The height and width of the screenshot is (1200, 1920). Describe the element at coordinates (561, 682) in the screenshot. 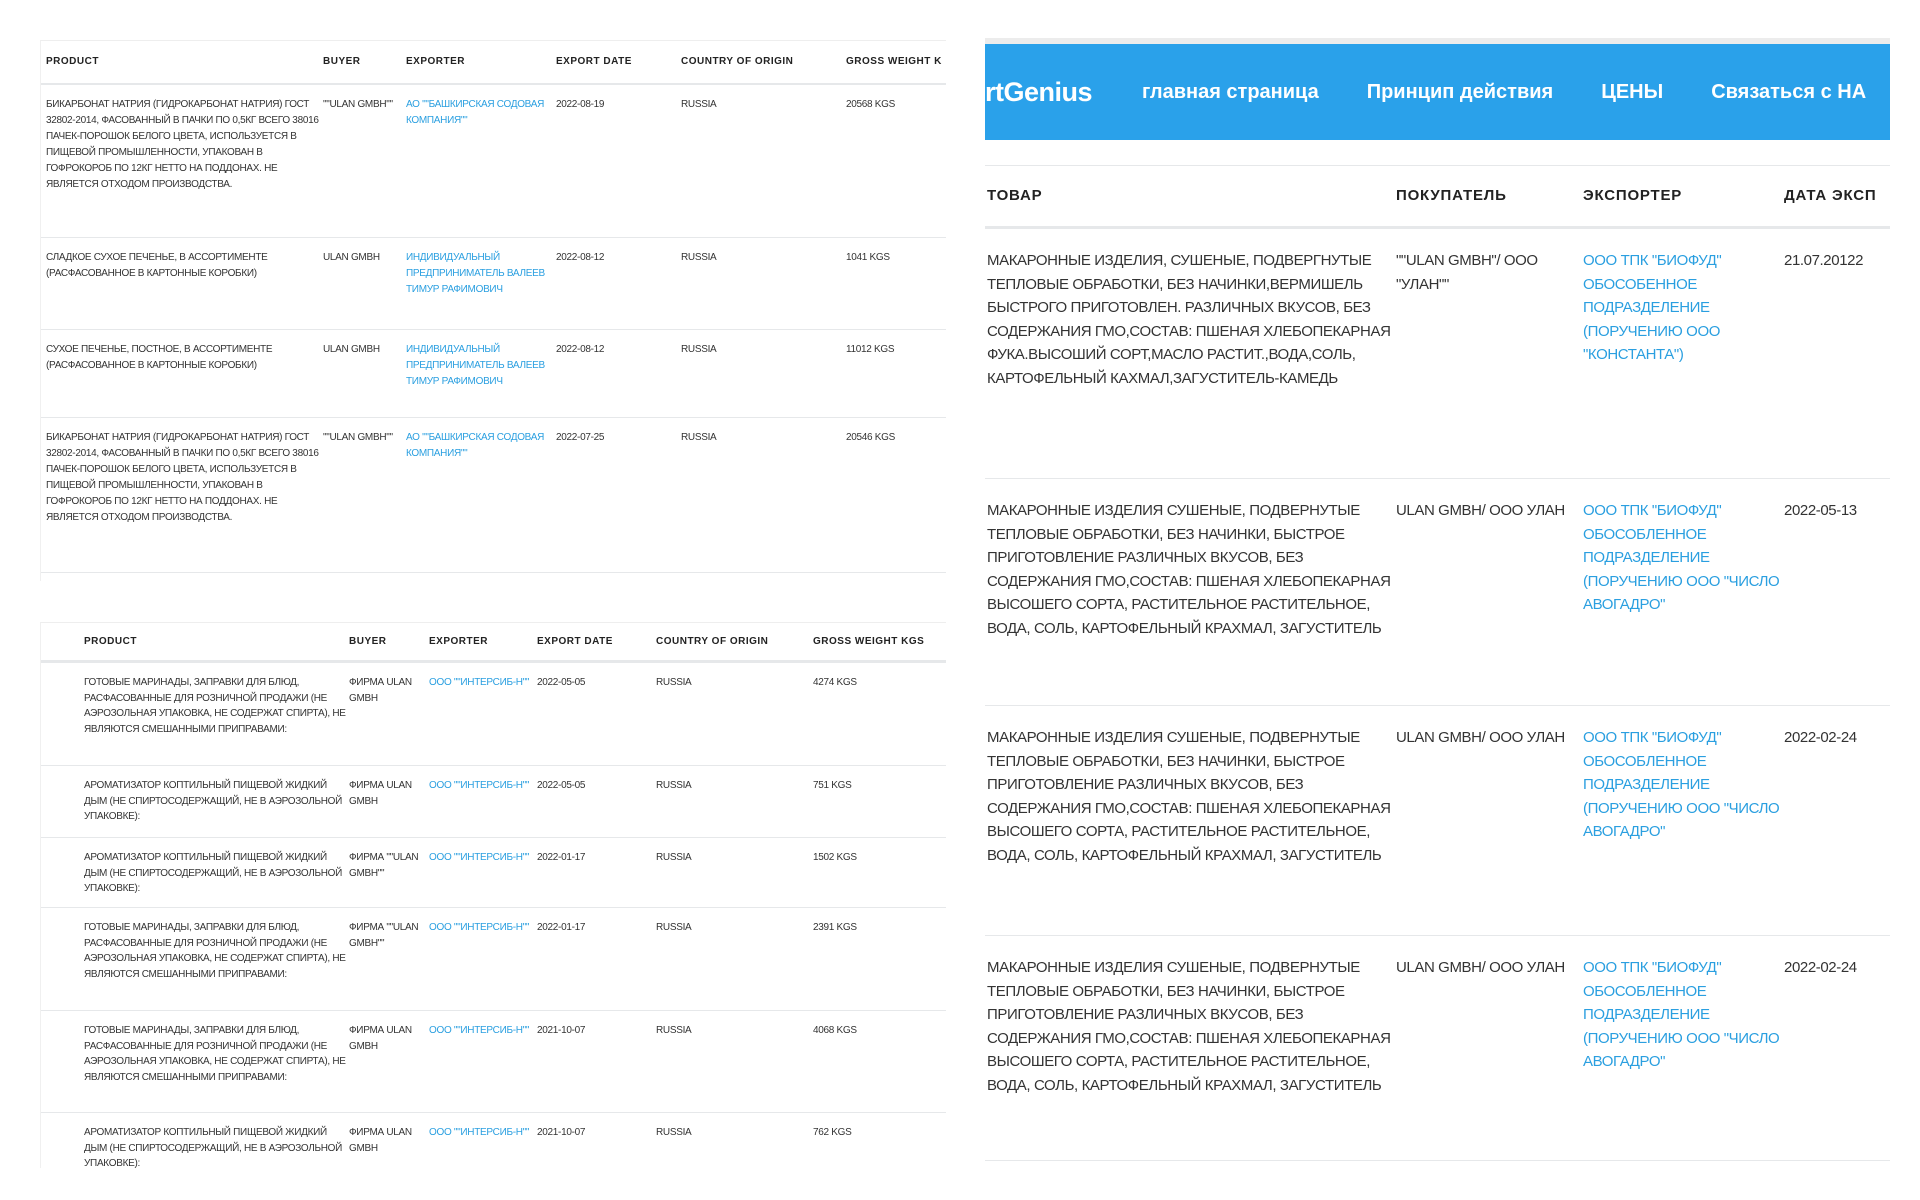

I see `cell-date: 2022-05-05` at that location.